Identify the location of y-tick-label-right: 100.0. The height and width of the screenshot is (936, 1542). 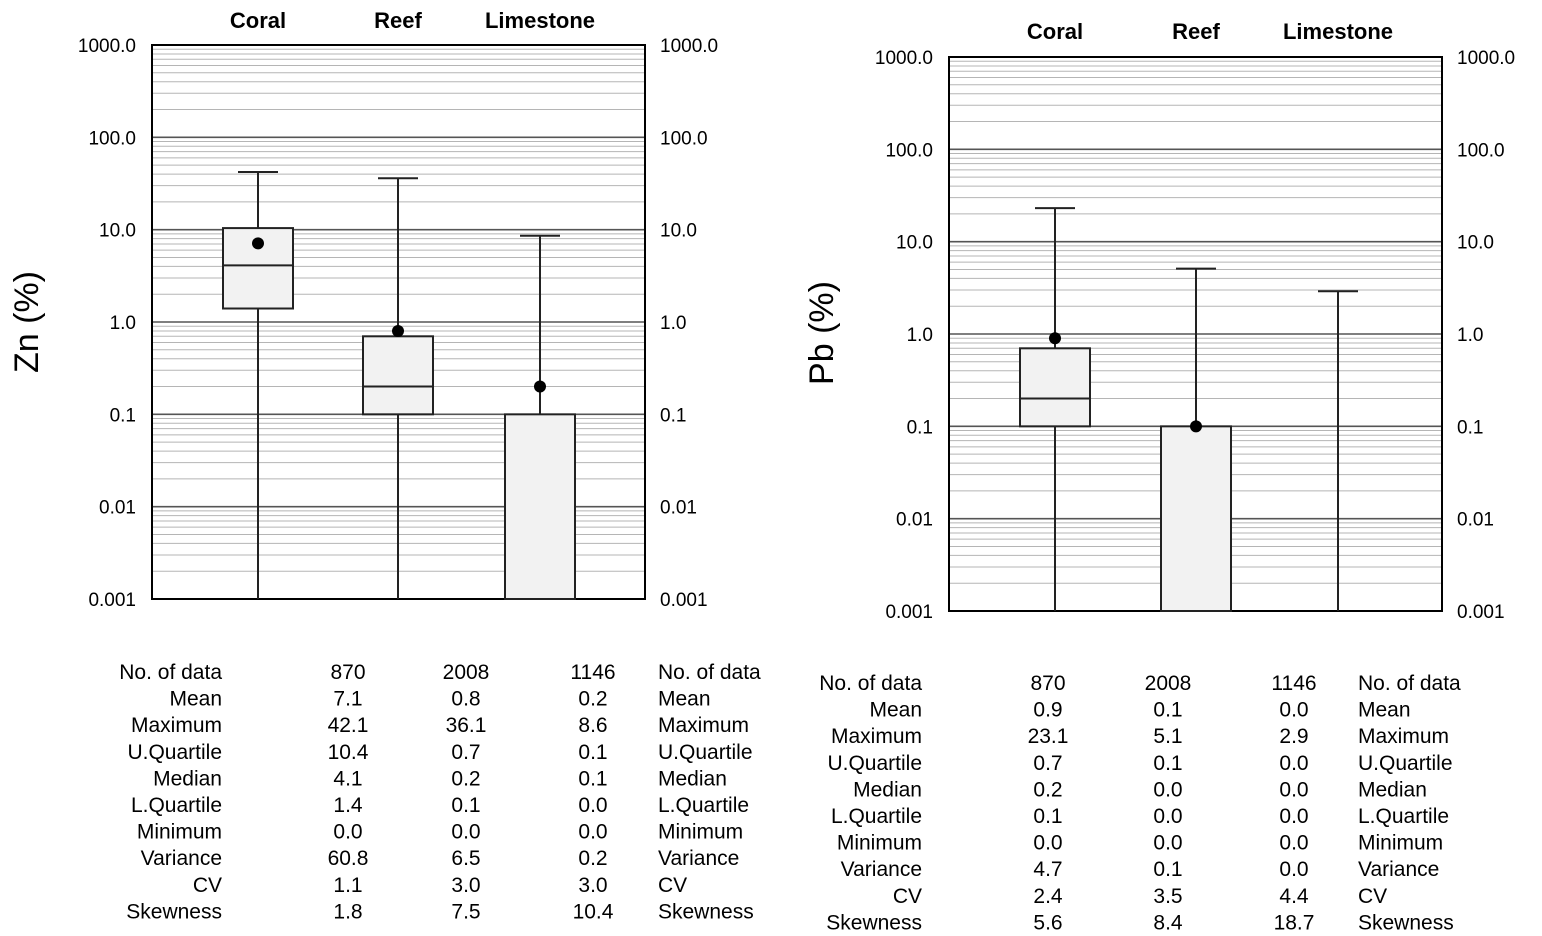
(1481, 150).